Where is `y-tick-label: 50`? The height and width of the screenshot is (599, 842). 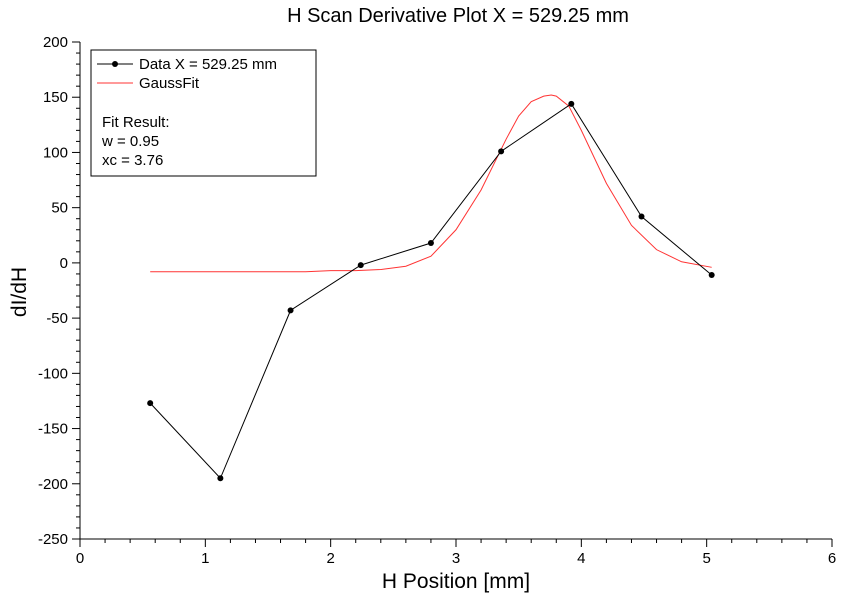
y-tick-label: 50 is located at coordinates (59, 208).